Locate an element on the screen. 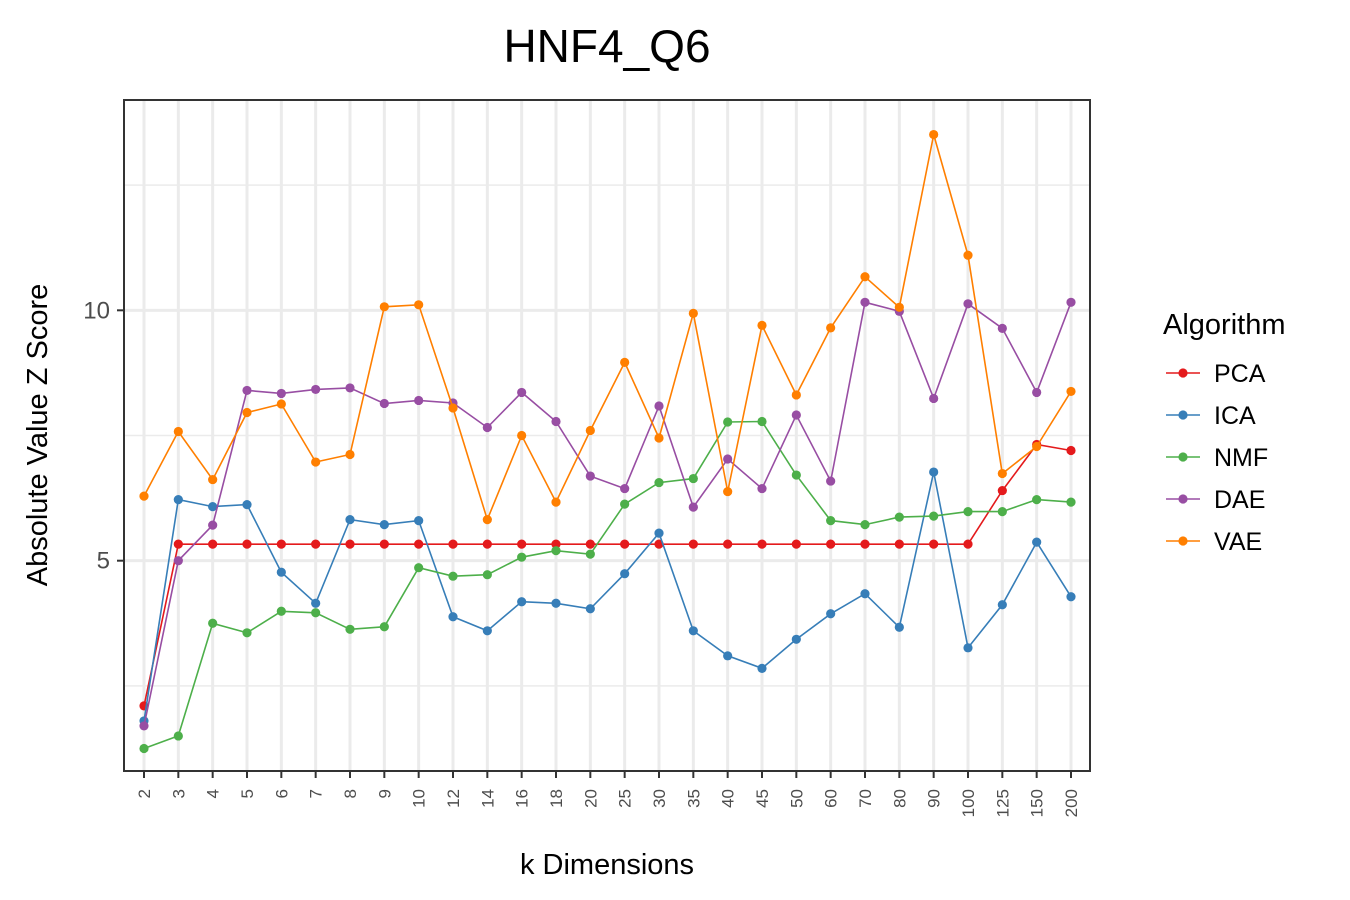 This screenshot has height=900, width=1350. x-tick-label: 18 is located at coordinates (556, 798).